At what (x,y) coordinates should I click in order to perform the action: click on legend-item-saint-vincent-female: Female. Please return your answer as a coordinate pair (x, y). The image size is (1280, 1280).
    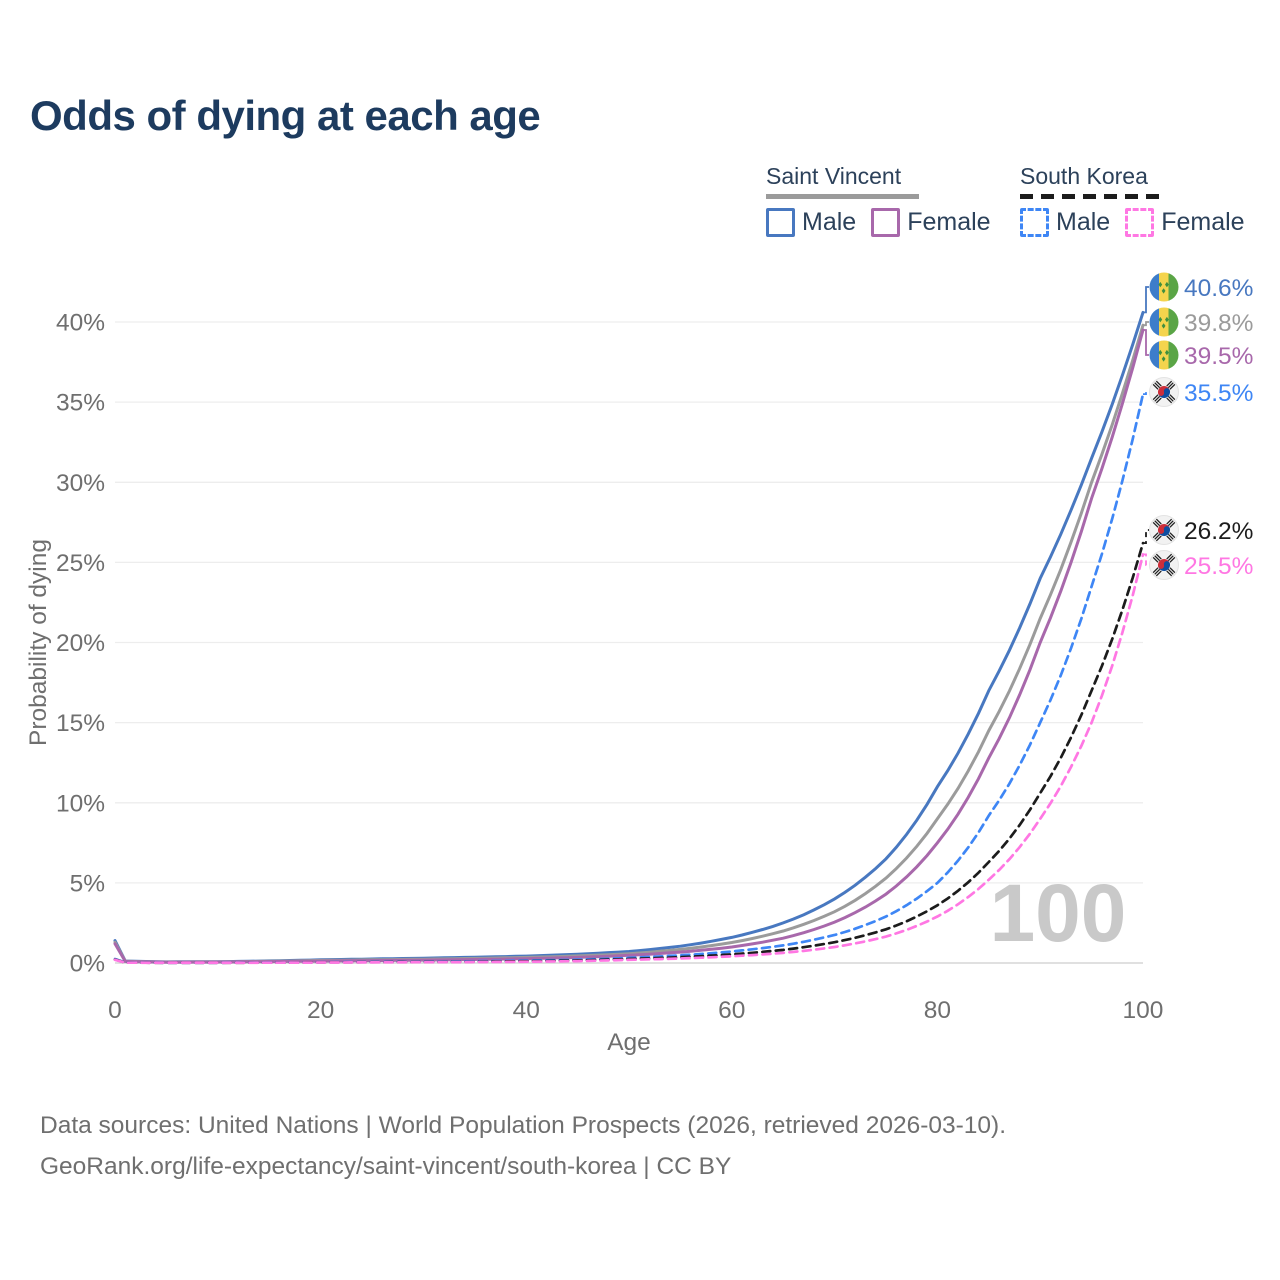
    Looking at the image, I should click on (931, 222).